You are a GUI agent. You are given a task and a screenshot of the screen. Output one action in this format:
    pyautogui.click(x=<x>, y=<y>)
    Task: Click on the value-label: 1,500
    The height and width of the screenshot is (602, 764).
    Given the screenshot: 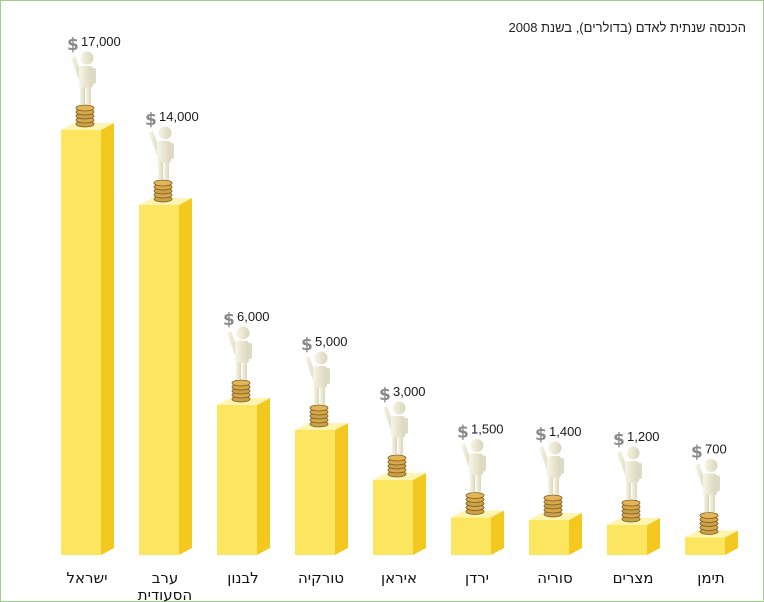 What is the action you would take?
    pyautogui.click(x=487, y=429)
    